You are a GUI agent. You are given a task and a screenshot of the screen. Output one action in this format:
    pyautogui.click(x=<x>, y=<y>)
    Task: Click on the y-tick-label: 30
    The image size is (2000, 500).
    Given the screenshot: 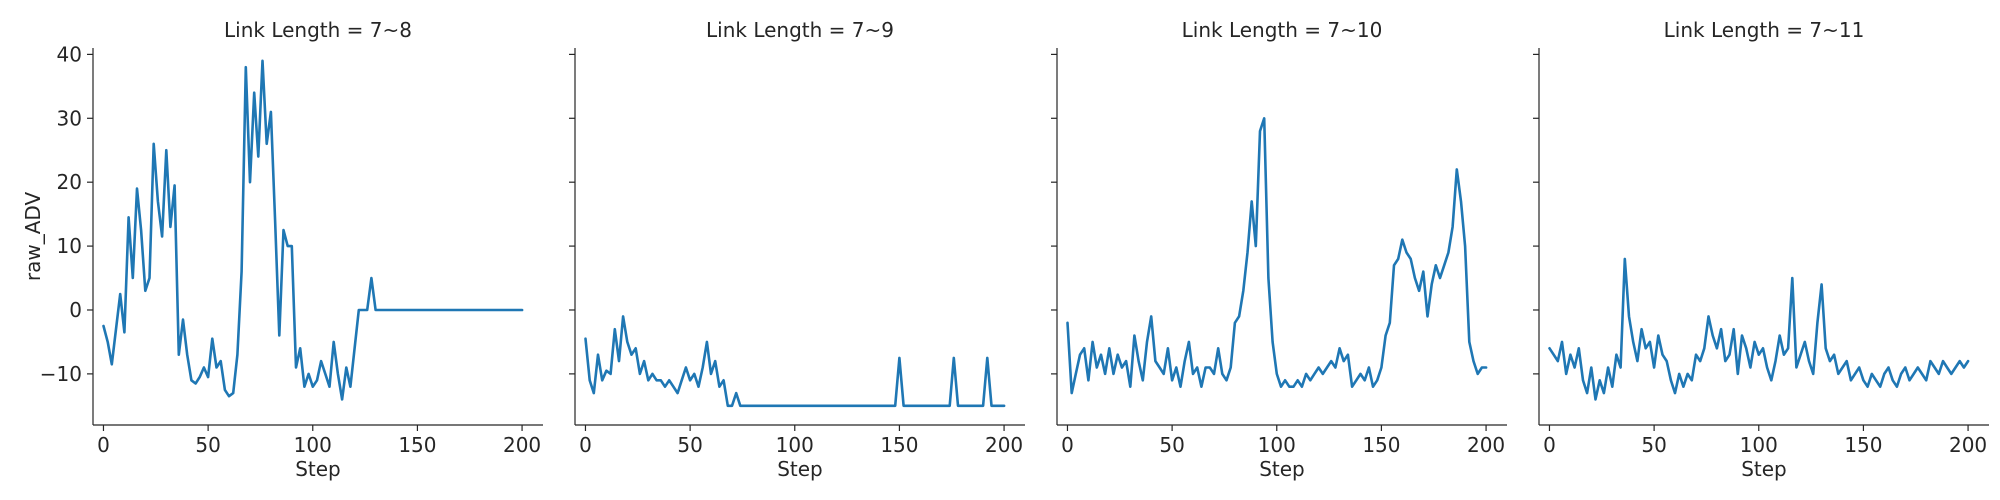 What is the action you would take?
    pyautogui.click(x=69, y=118)
    